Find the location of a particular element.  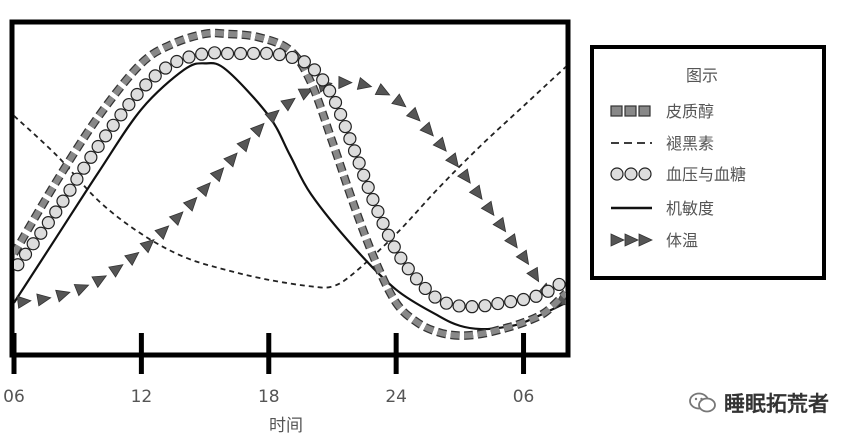

legend-label: 体温 is located at coordinates (682, 240).